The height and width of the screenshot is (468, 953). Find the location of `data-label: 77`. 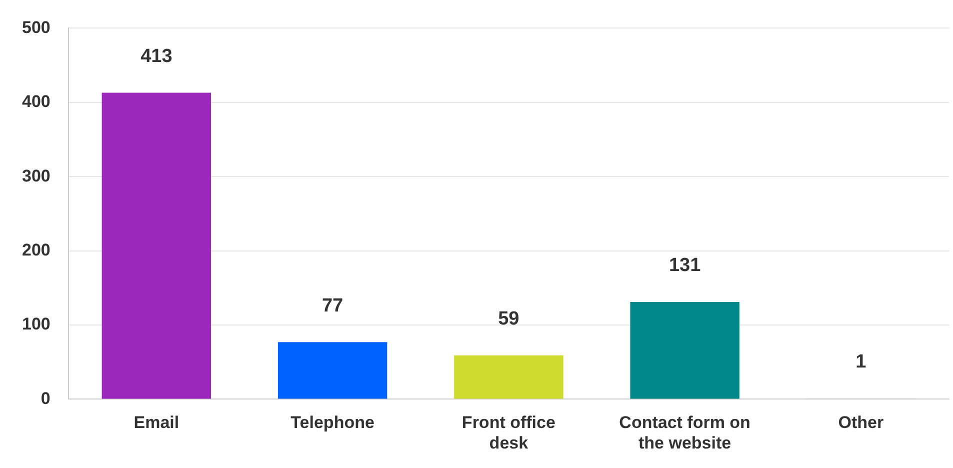

data-label: 77 is located at coordinates (333, 305).